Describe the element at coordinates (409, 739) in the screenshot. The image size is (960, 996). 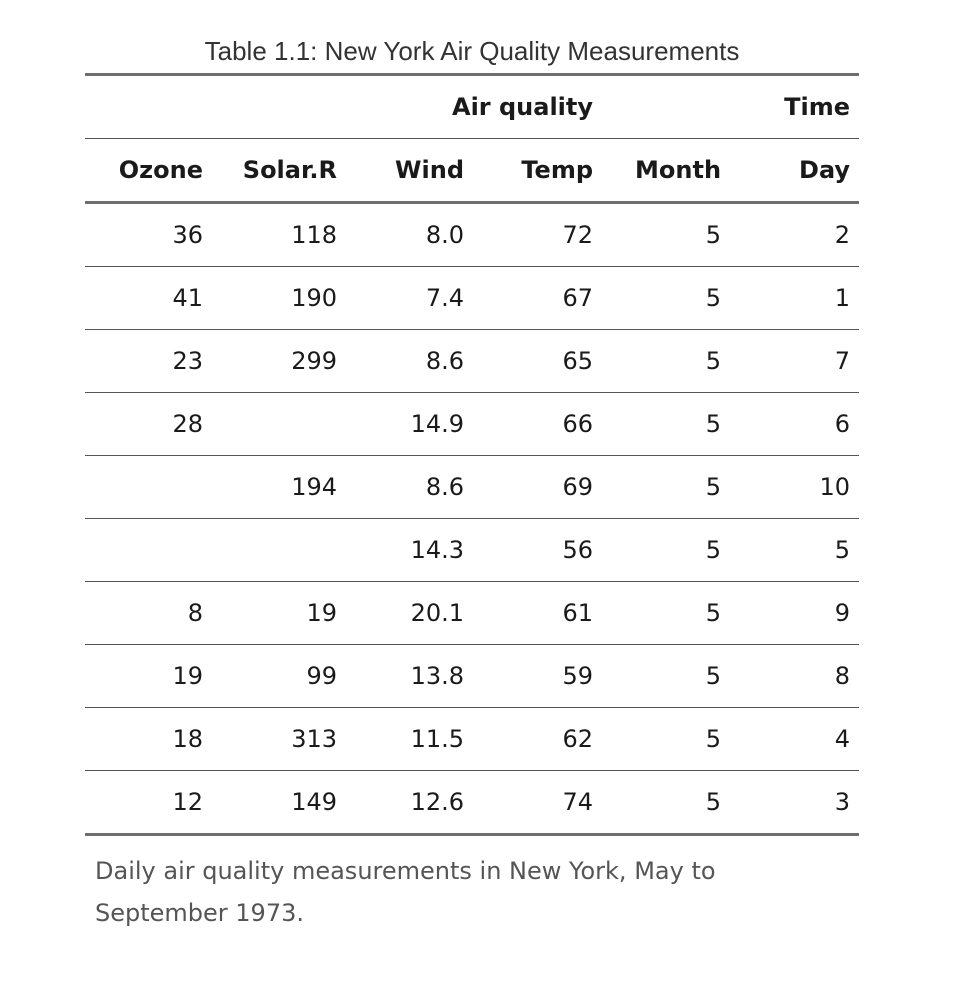
I see `cell-wind: 11.5` at that location.